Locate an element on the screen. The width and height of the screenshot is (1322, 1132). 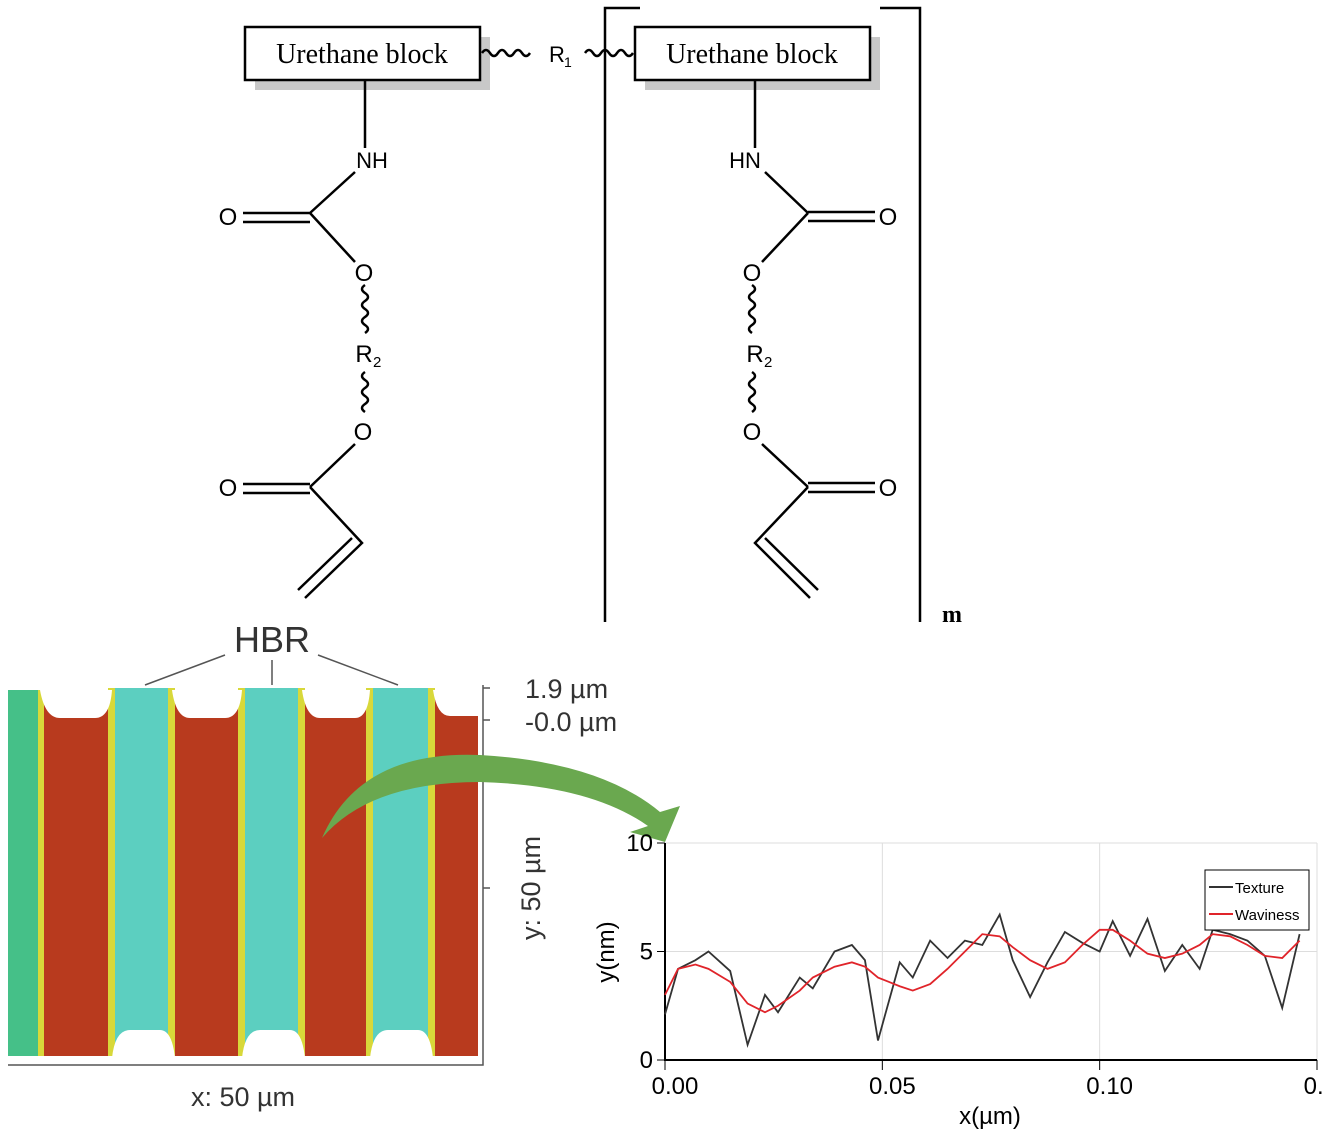
y-axis-label: y(nm) is located at coordinates (606, 951).